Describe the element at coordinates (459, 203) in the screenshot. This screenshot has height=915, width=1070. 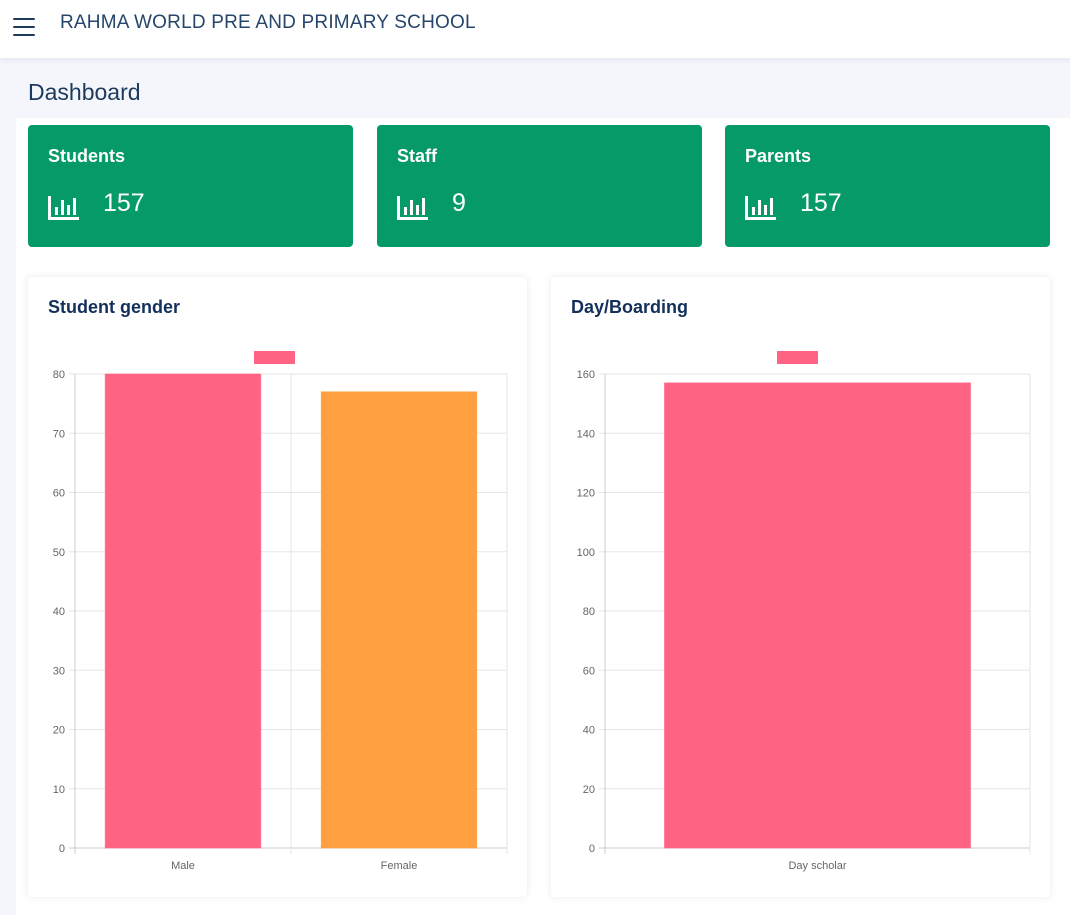
I see `stat-value: 9` at that location.